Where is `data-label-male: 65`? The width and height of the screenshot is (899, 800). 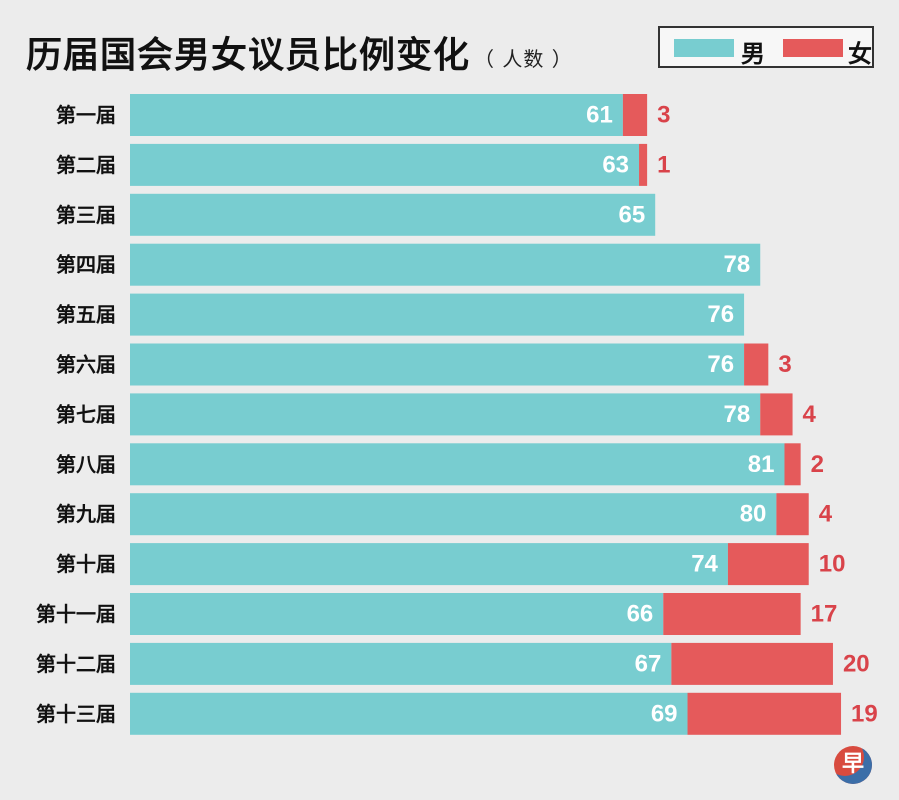 data-label-male: 65 is located at coordinates (631, 214).